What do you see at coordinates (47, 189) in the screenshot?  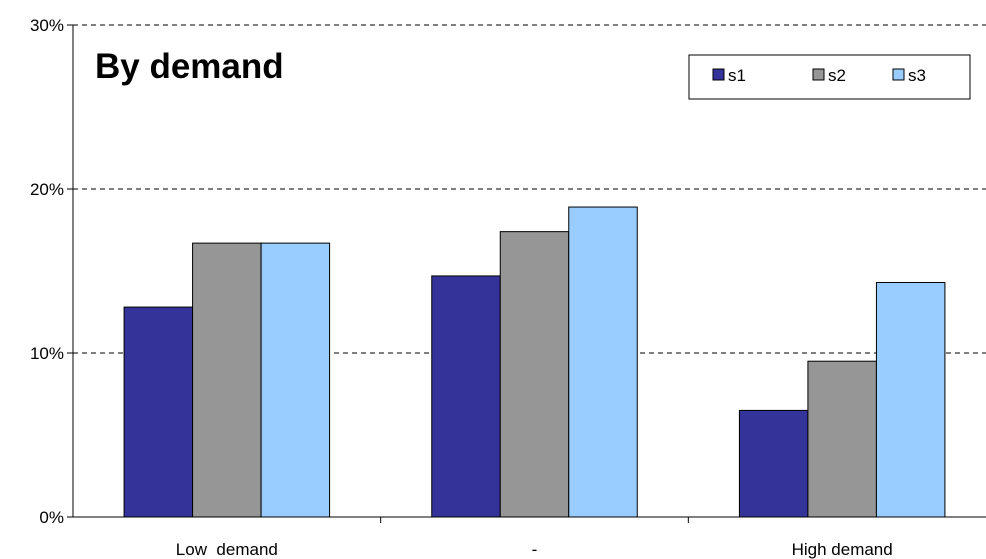 I see `y-tick-label: 20%` at bounding box center [47, 189].